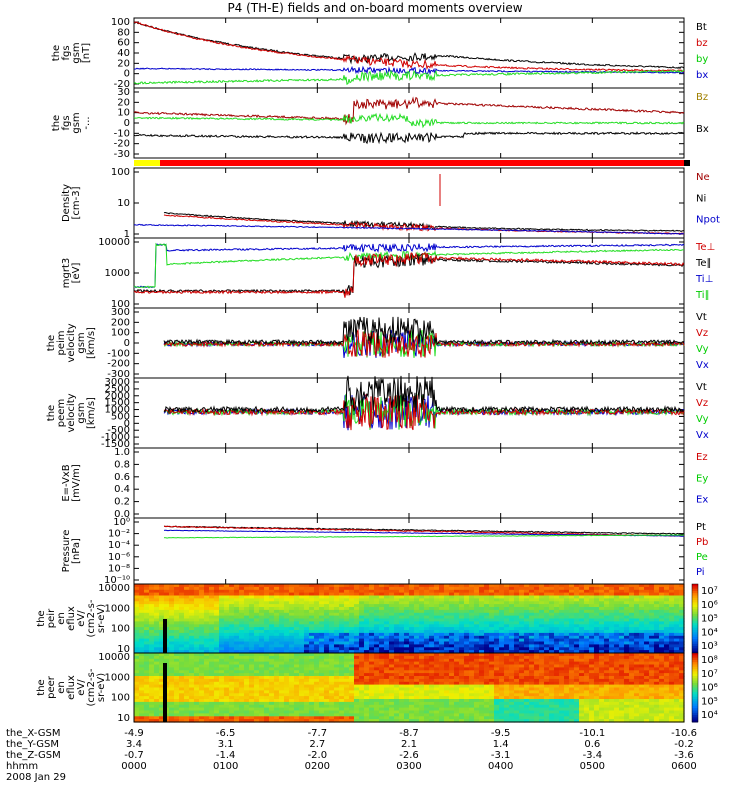 The width and height of the screenshot is (750, 800). Describe the element at coordinates (114, 242) in the screenshot. I see `y-tick-label: 10000` at that location.